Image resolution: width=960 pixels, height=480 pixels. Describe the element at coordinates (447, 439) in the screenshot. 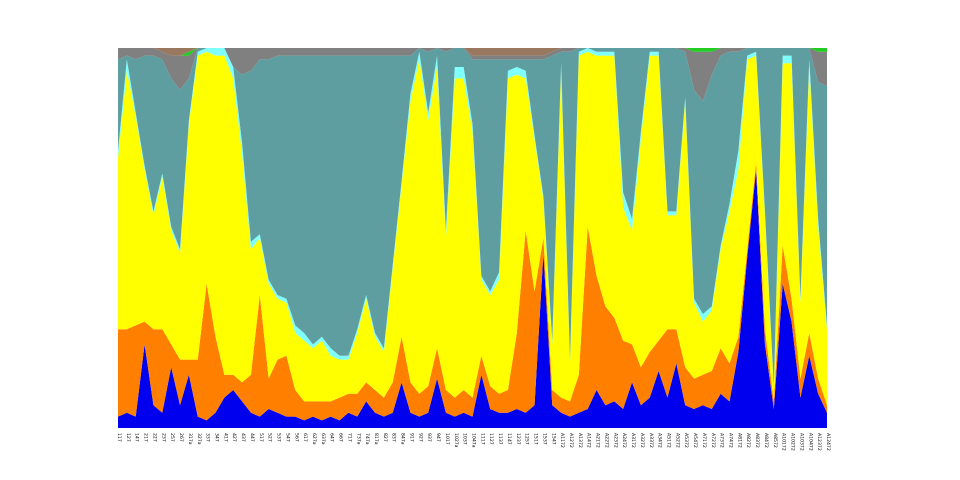

I see `x-tick-label: 1017` at that location.